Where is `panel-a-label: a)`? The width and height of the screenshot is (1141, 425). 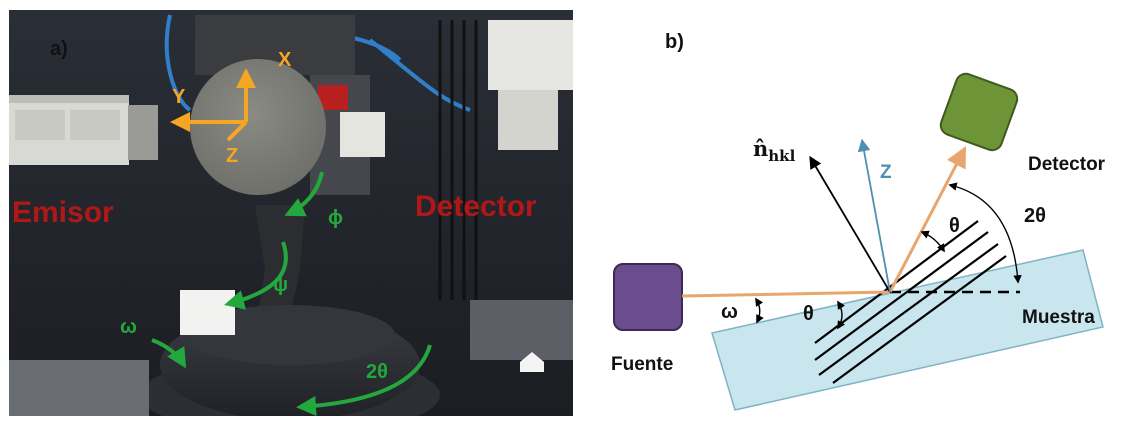 panel-a-label: a) is located at coordinates (59, 49).